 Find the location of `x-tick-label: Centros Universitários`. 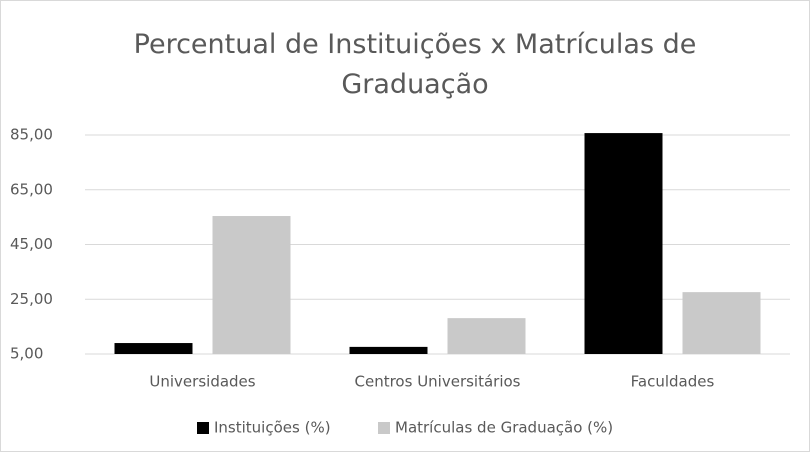

x-tick-label: Centros Universitários is located at coordinates (438, 382).